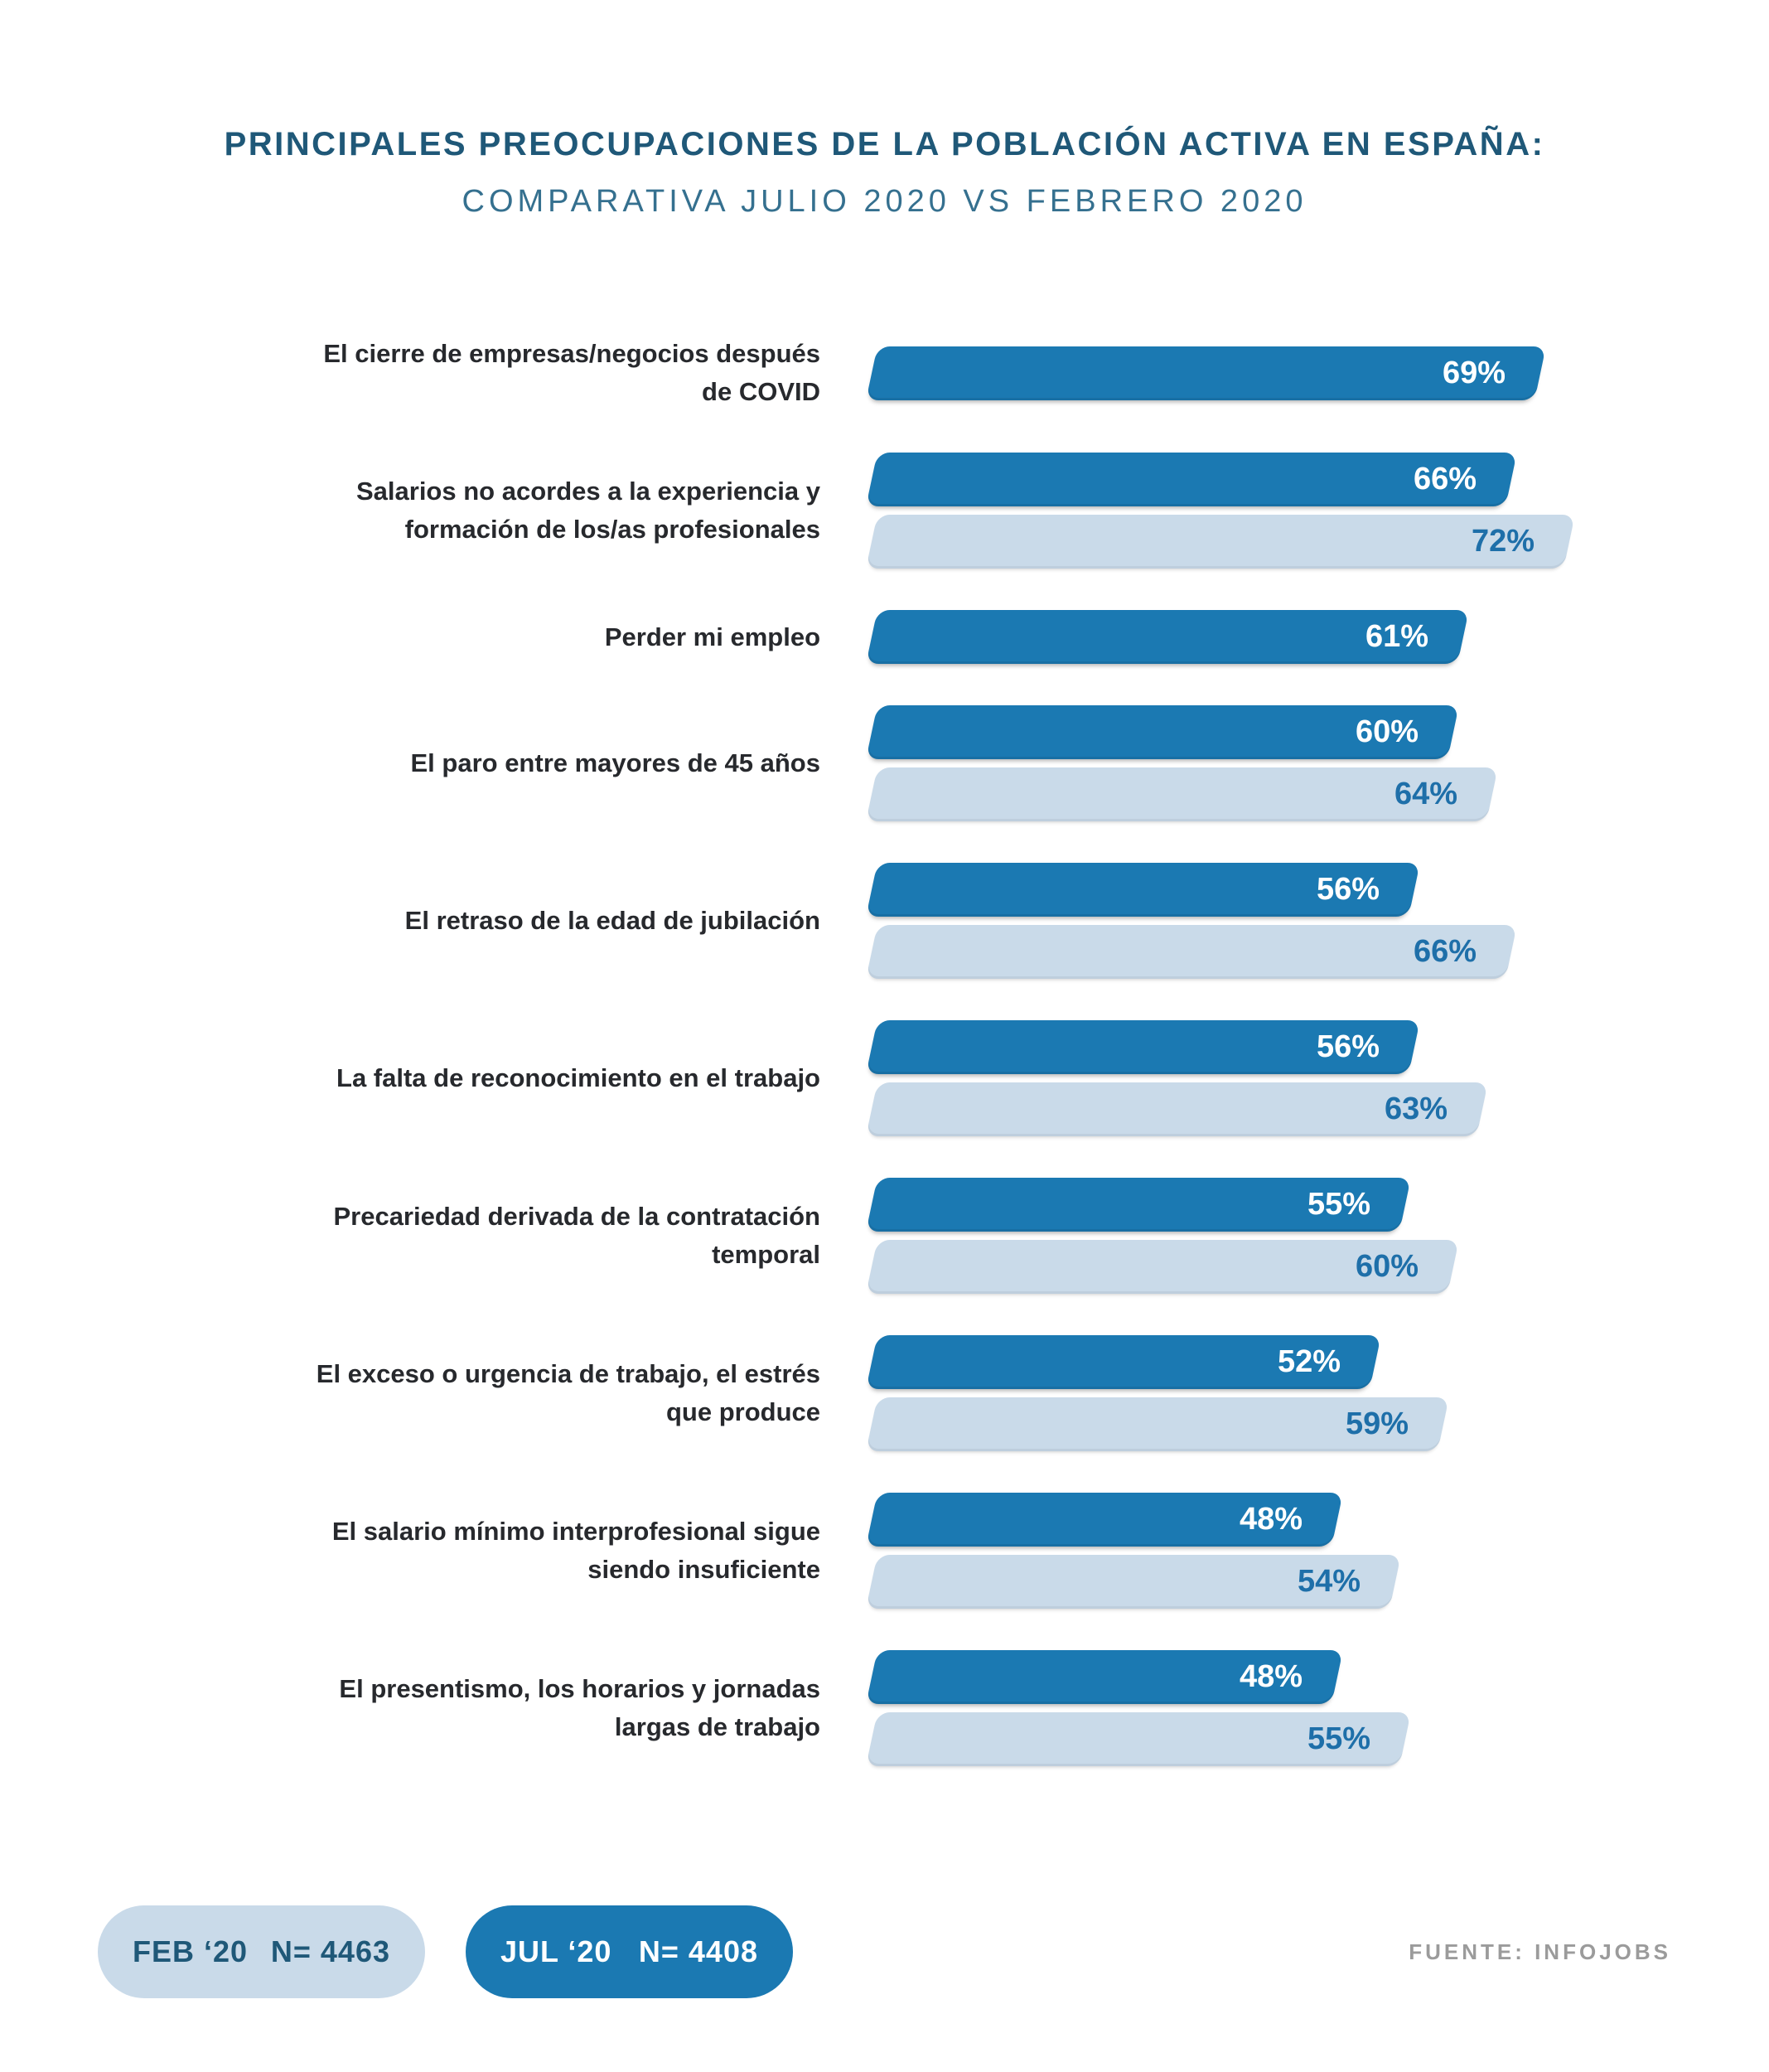 This screenshot has width=1769, height=2072. I want to click on legend-pill-feb-2020: FEB ‘20 N= 4463, so click(261, 1951).